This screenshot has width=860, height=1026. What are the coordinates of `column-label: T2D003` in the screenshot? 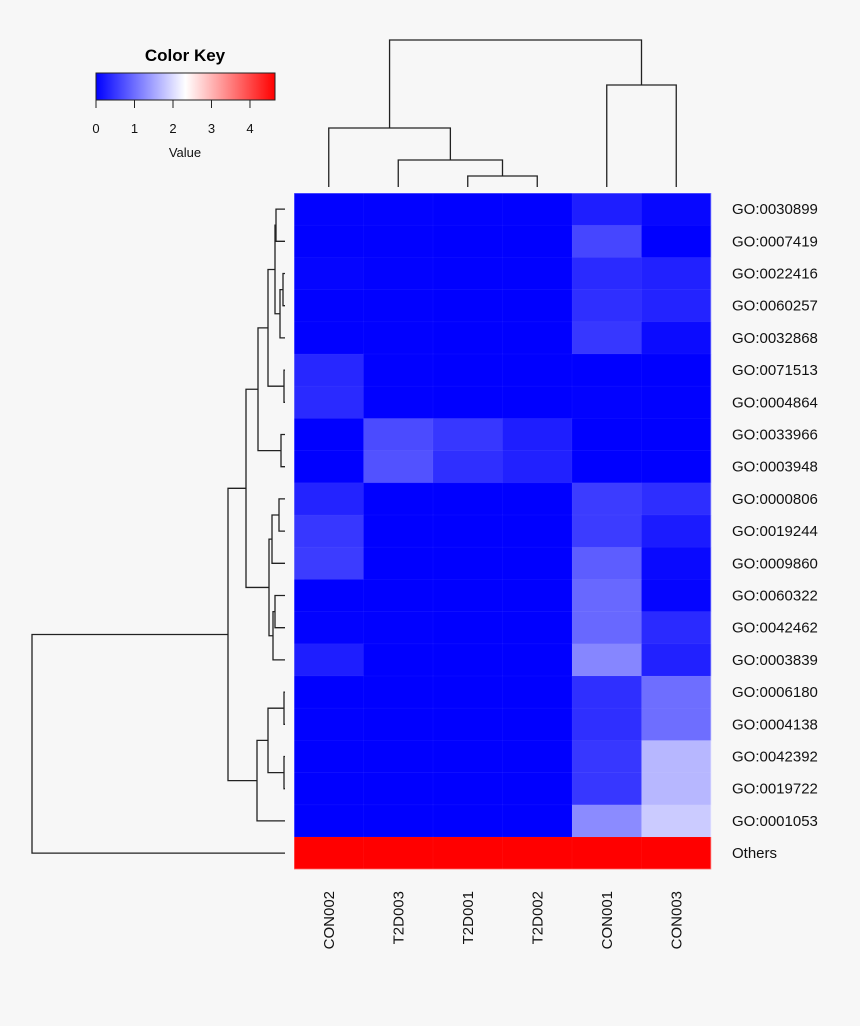 It's located at (398, 917).